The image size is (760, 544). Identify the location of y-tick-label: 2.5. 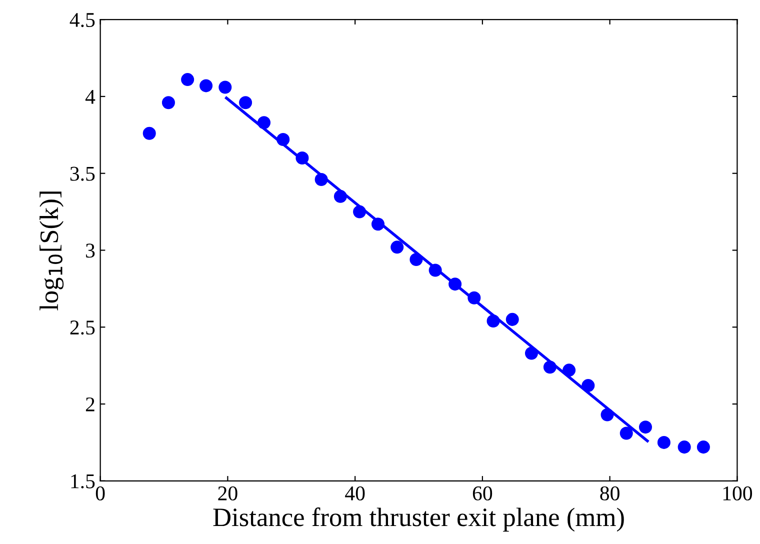
(82, 327).